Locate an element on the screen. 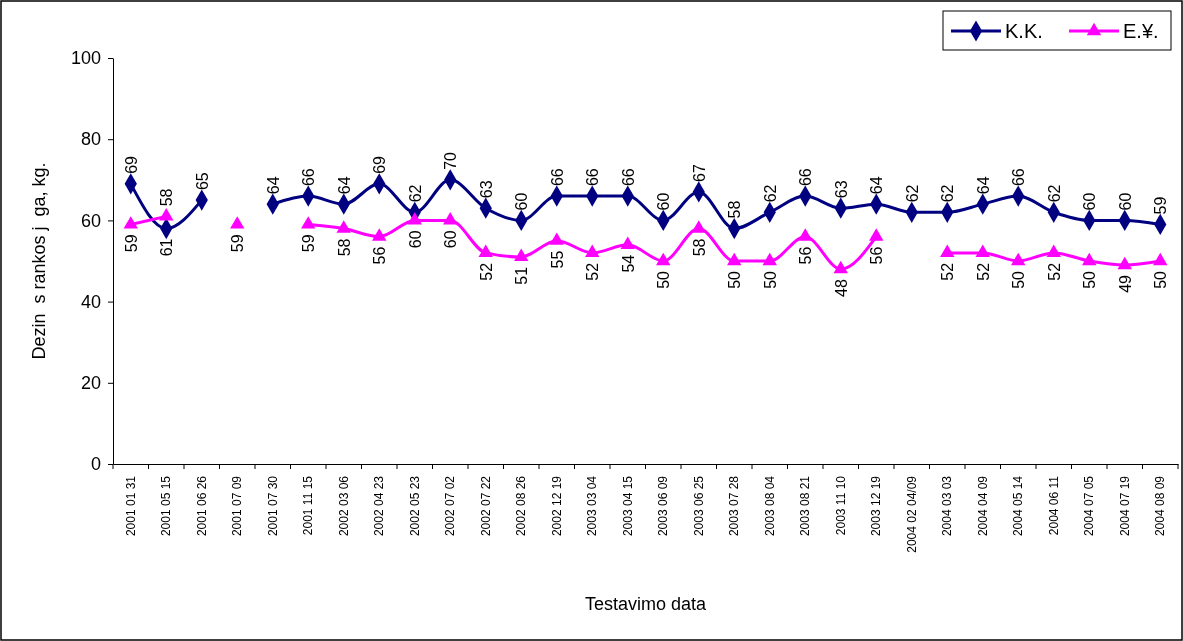 Image resolution: width=1183 pixels, height=641 pixels. y-tick-label: 40 is located at coordinates (90, 301).